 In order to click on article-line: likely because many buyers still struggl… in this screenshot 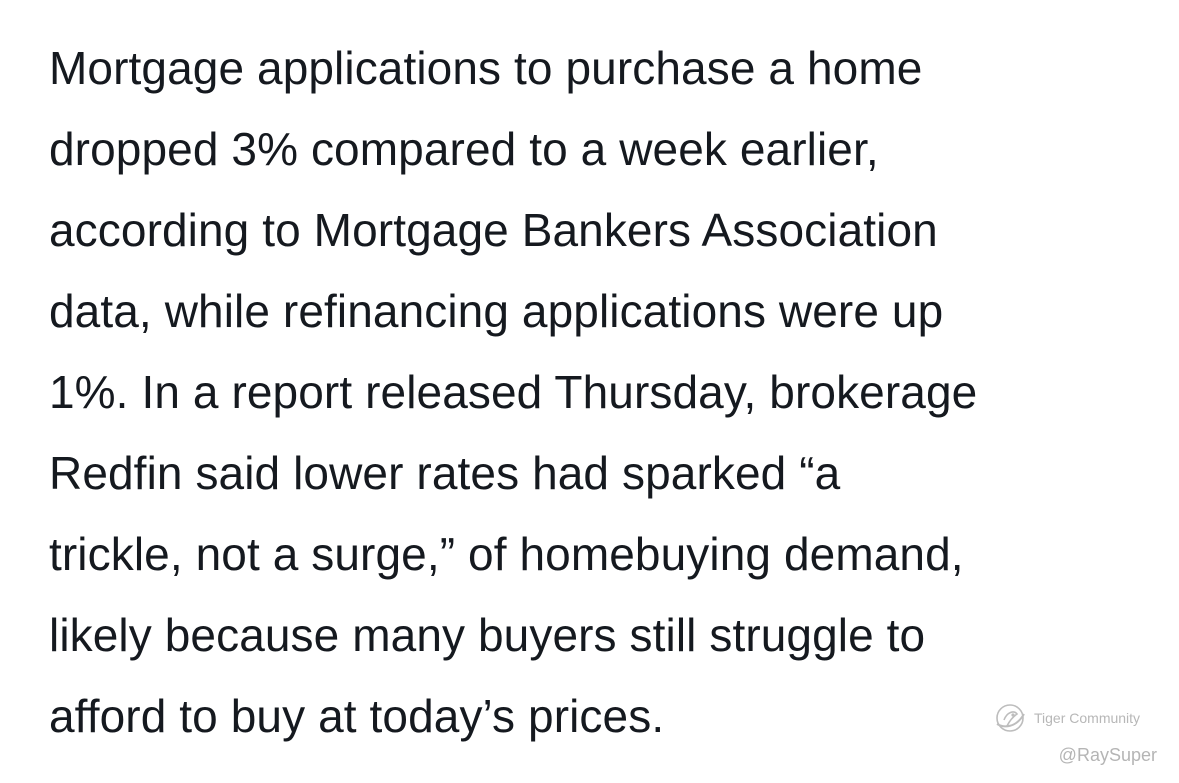, I will do `click(487, 635)`.